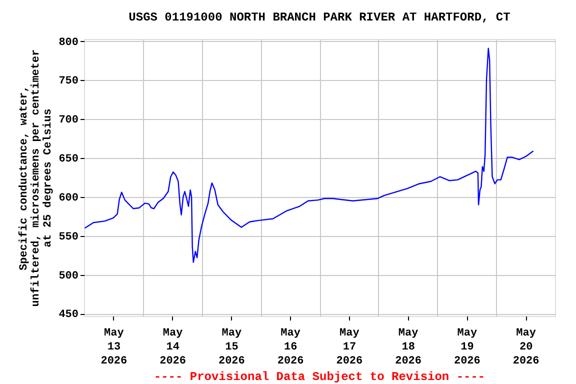  Describe the element at coordinates (320, 377) in the screenshot. I see `text: ---- Provisional Data Subject to Revision ----` at that location.